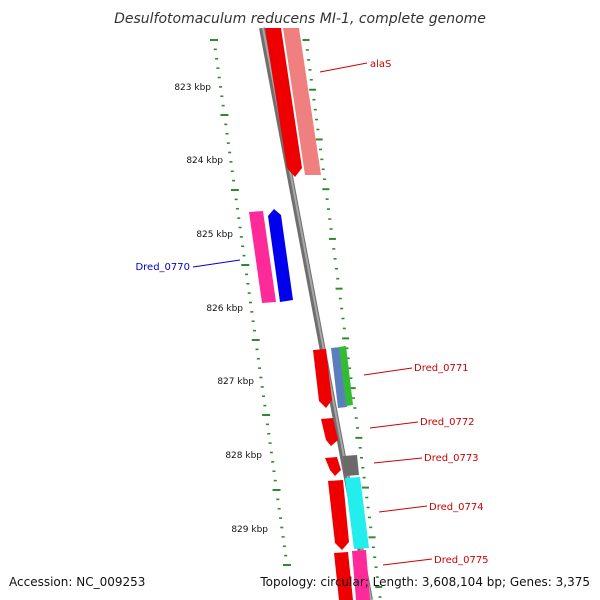 The image size is (600, 600). What do you see at coordinates (224, 309) in the screenshot?
I see `tick-label-826: 826 kbp` at bounding box center [224, 309].